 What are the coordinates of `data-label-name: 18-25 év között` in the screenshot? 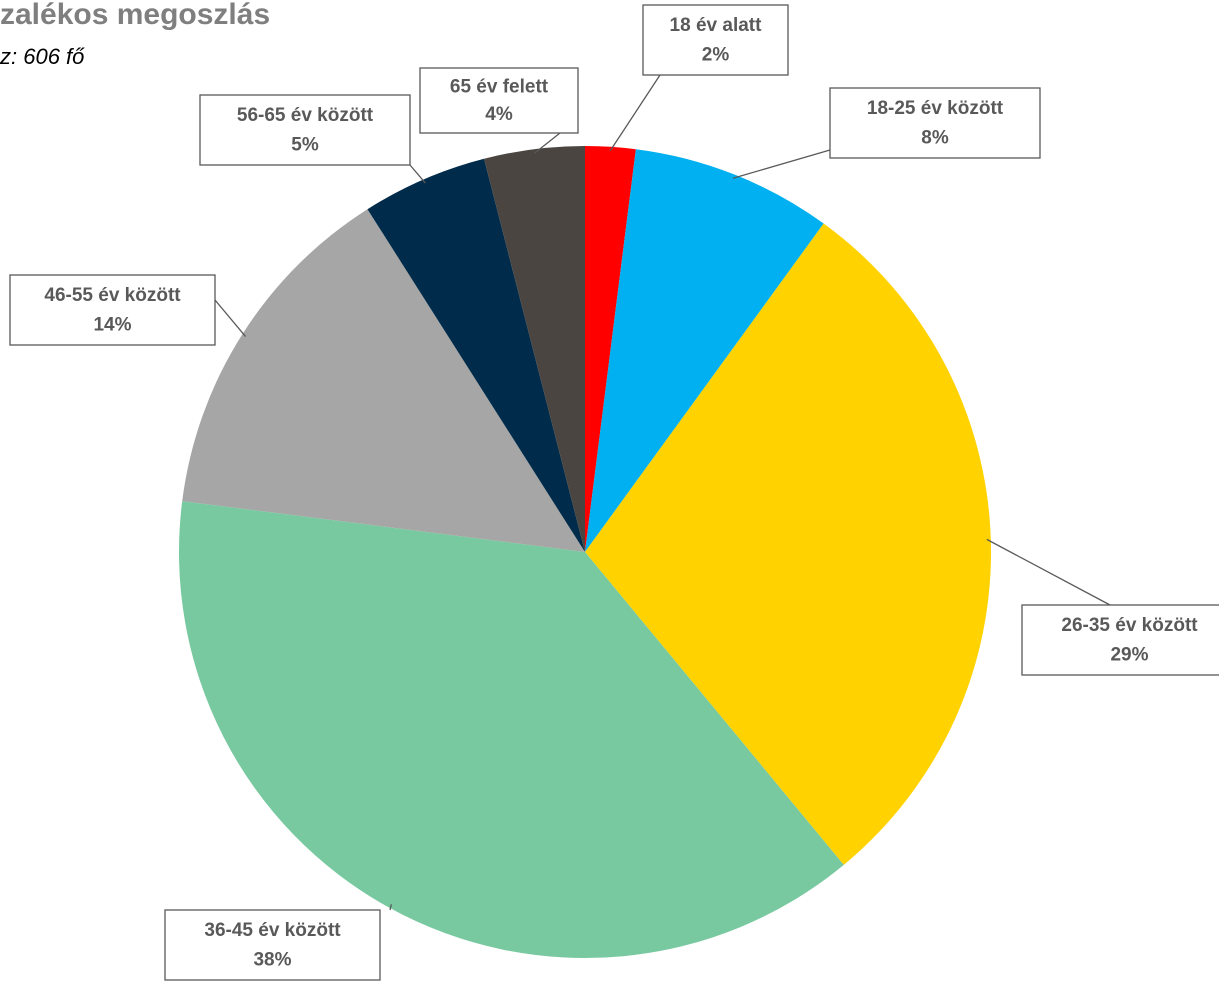 It's located at (935, 108).